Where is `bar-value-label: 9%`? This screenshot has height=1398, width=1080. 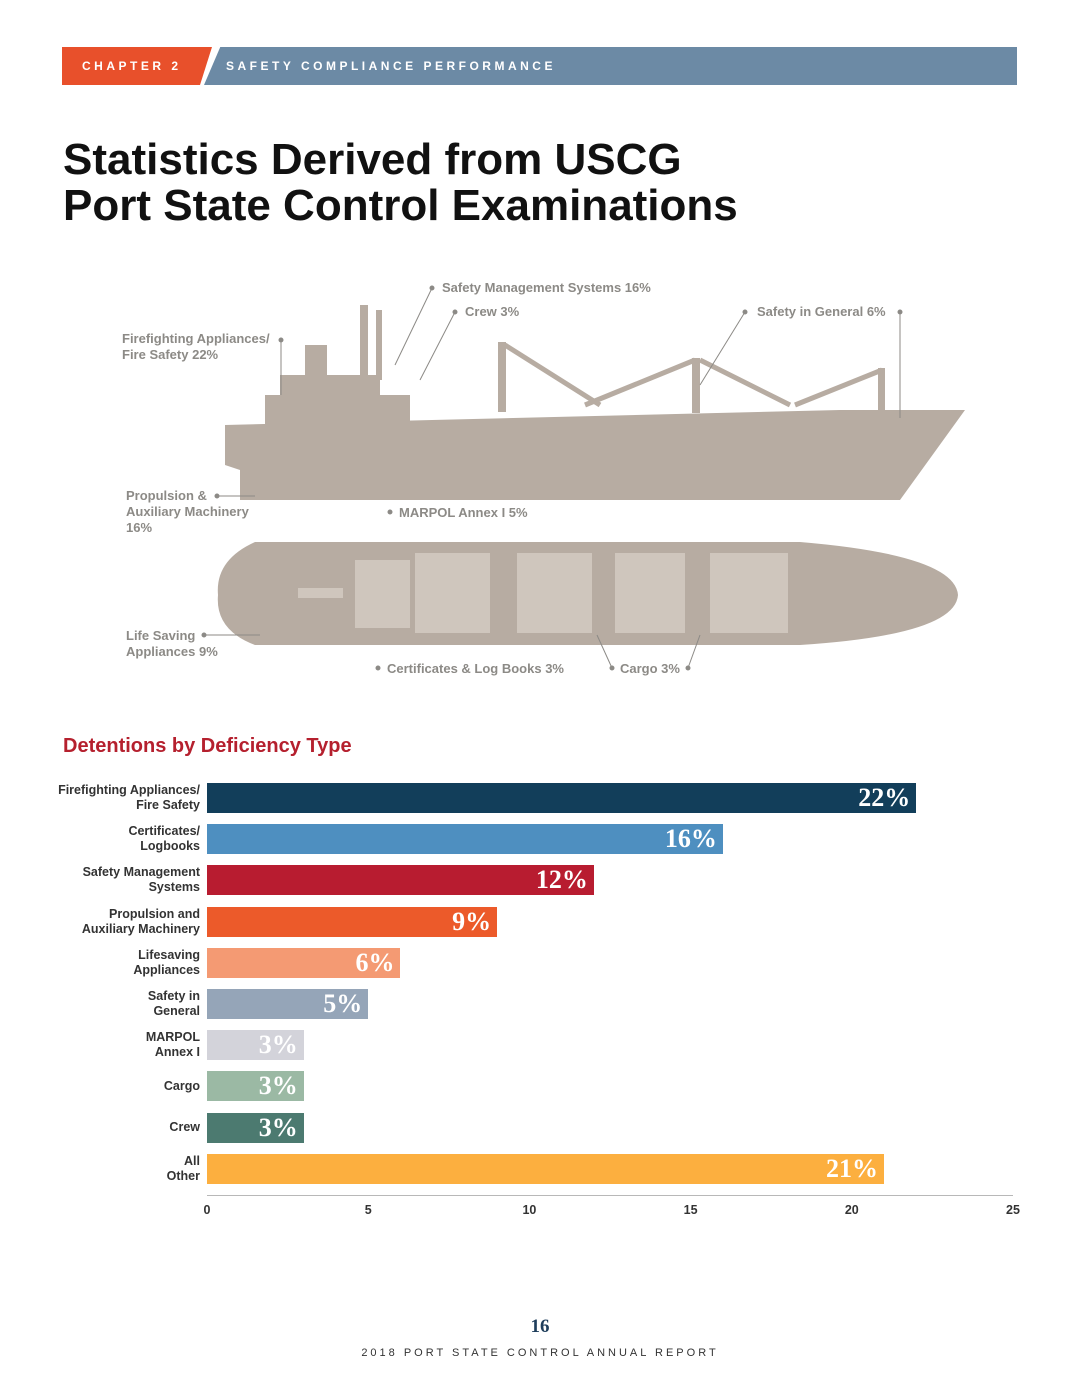 bar-value-label: 9% is located at coordinates (472, 921).